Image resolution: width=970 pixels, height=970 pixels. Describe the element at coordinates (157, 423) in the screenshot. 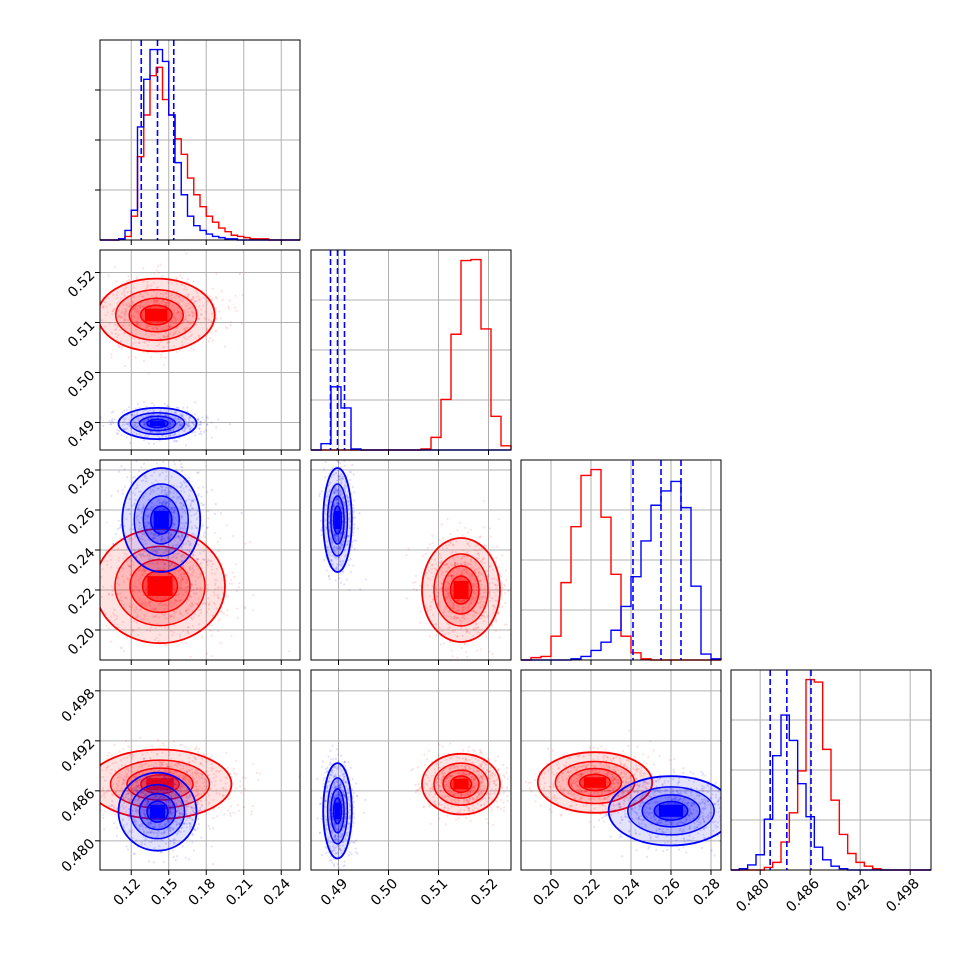

I see `density-peak-blue` at that location.